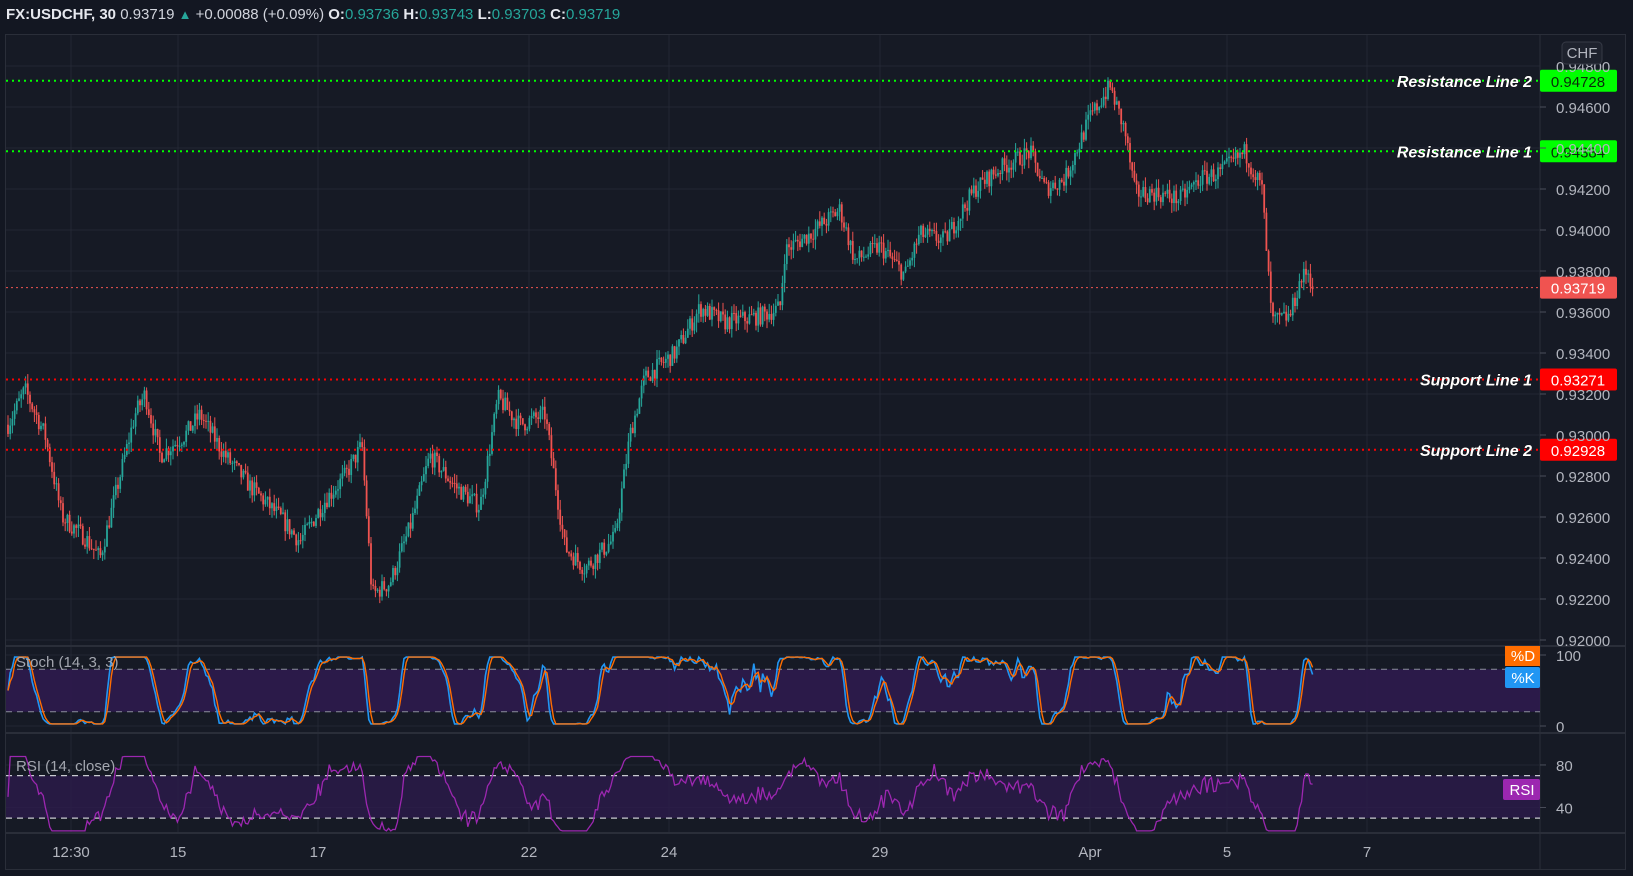  Describe the element at coordinates (178, 852) in the screenshot. I see `time-tick: 15` at that location.